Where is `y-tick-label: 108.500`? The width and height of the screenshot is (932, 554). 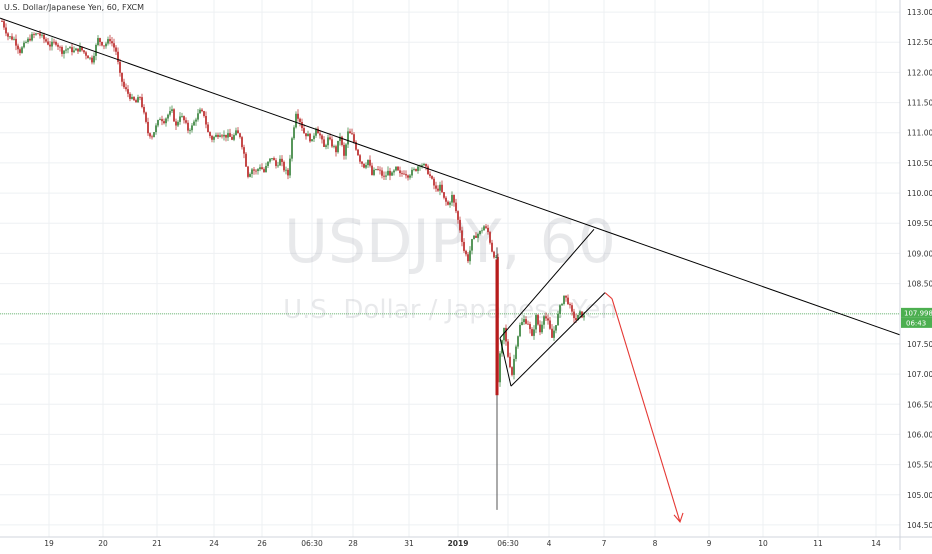
y-tick-label: 108.500 is located at coordinates (919, 284).